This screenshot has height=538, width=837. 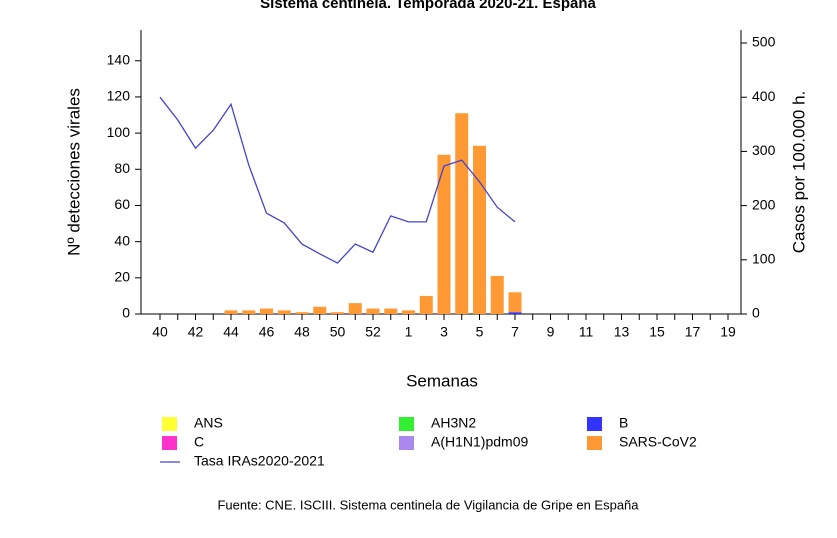 What do you see at coordinates (756, 313) in the screenshot?
I see `y2-tick-label: 0` at bounding box center [756, 313].